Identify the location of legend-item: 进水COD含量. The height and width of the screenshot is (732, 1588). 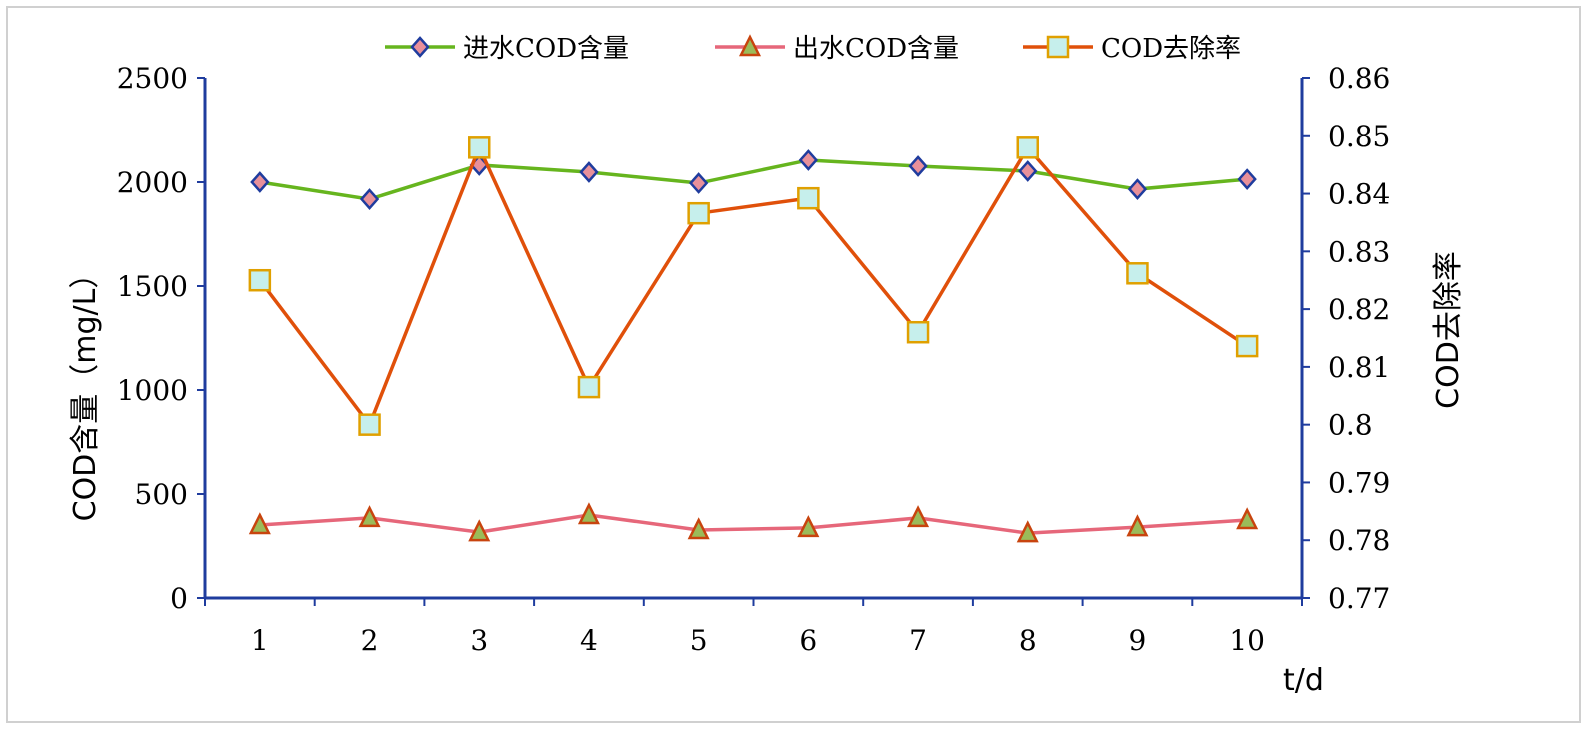
(507, 49).